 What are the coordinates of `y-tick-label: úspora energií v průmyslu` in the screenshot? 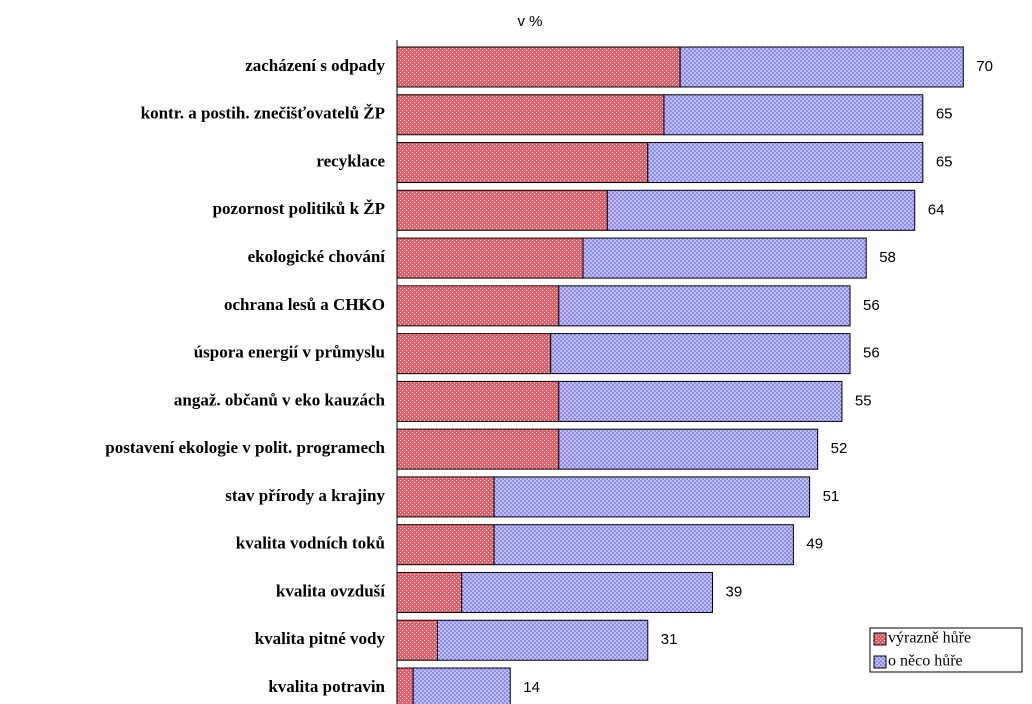 It's located at (289, 352).